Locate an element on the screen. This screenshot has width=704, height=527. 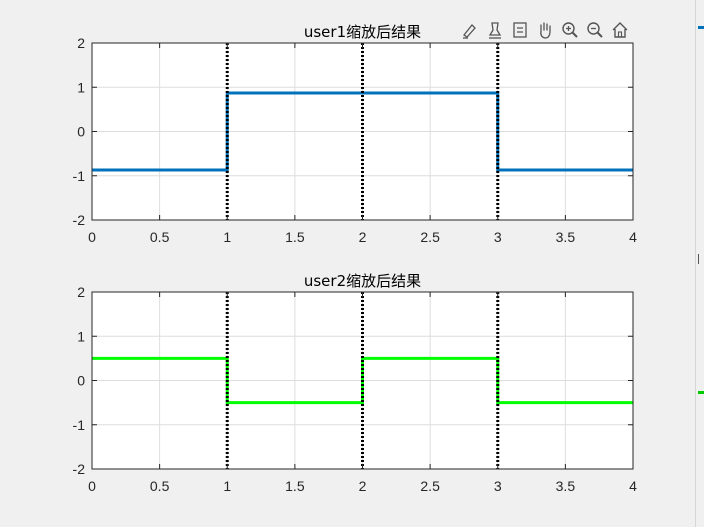
data-tip-icon is located at coordinates (495, 30).